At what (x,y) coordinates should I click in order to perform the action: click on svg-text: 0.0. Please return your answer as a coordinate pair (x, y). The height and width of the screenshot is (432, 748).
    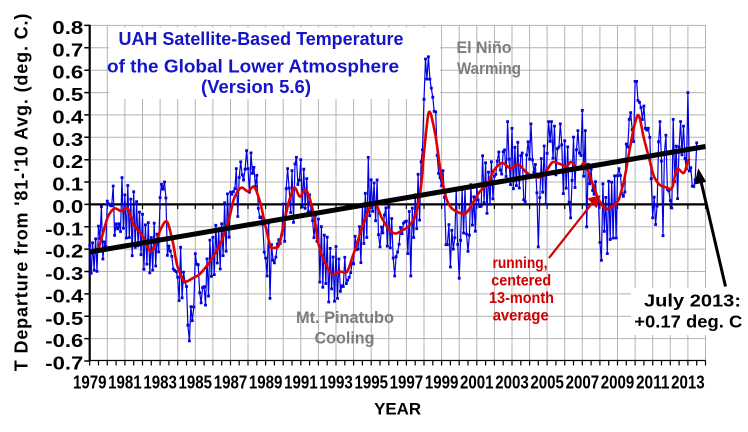
    Looking at the image, I should click on (67, 207).